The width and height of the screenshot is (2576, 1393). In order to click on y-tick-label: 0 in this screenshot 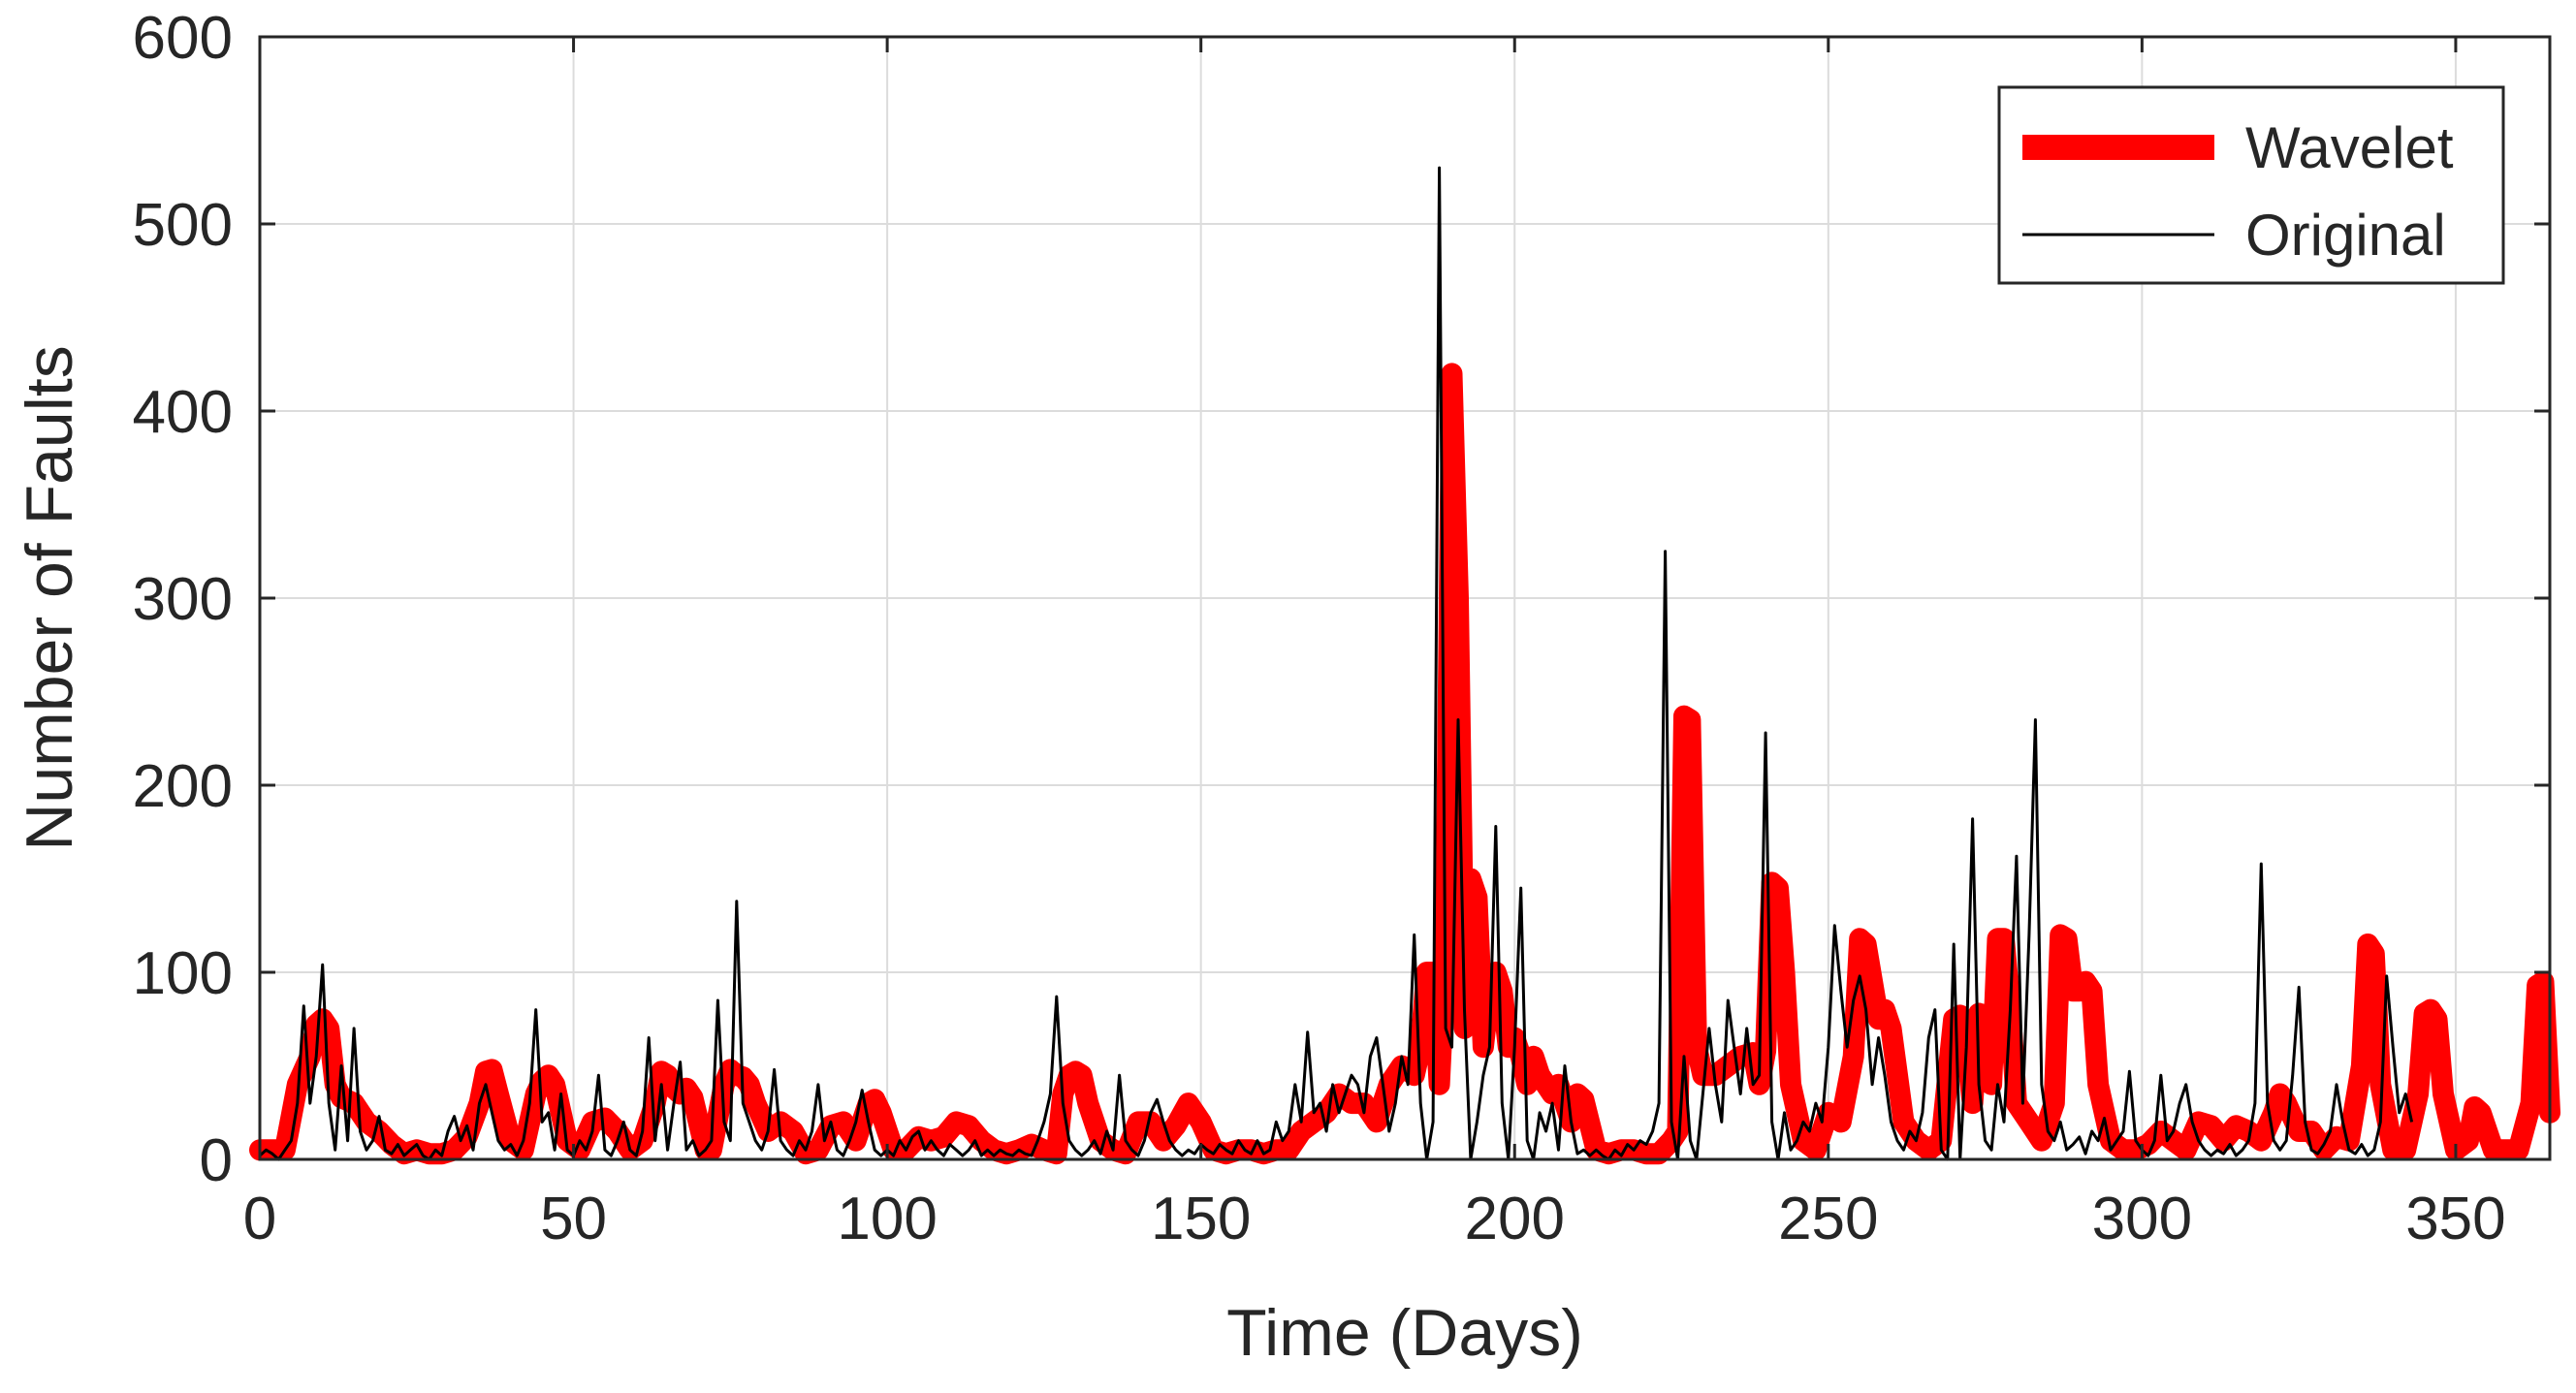, I will do `click(217, 1160)`.